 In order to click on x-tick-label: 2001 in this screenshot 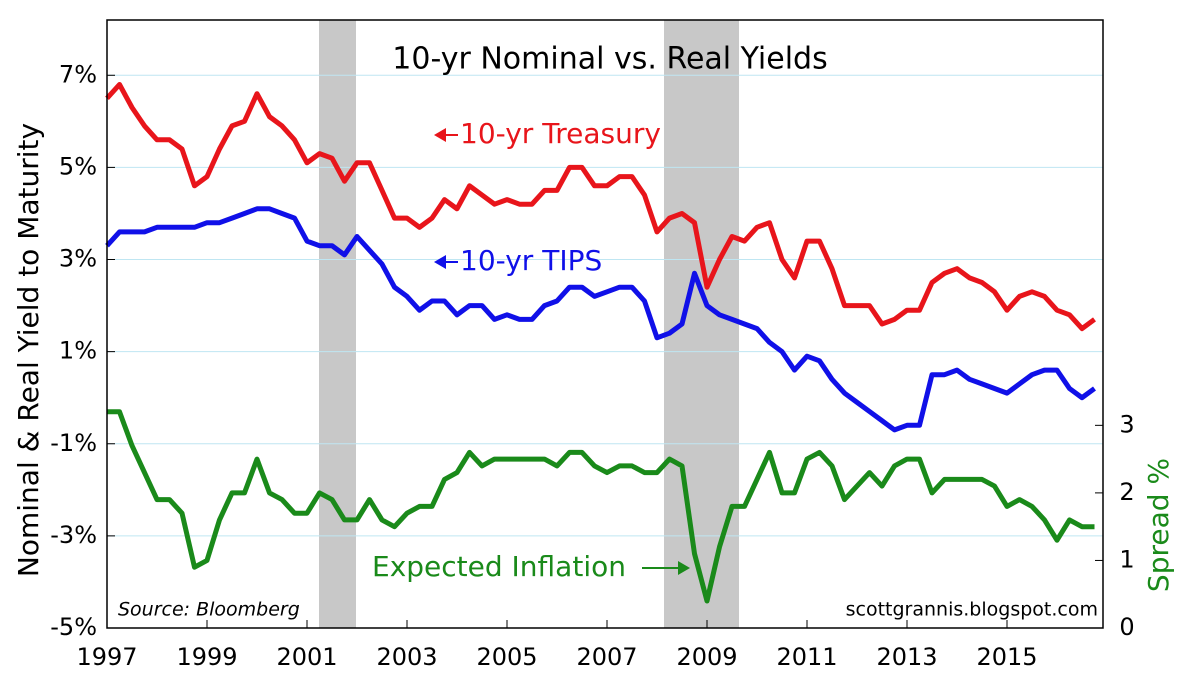, I will do `click(306, 657)`.